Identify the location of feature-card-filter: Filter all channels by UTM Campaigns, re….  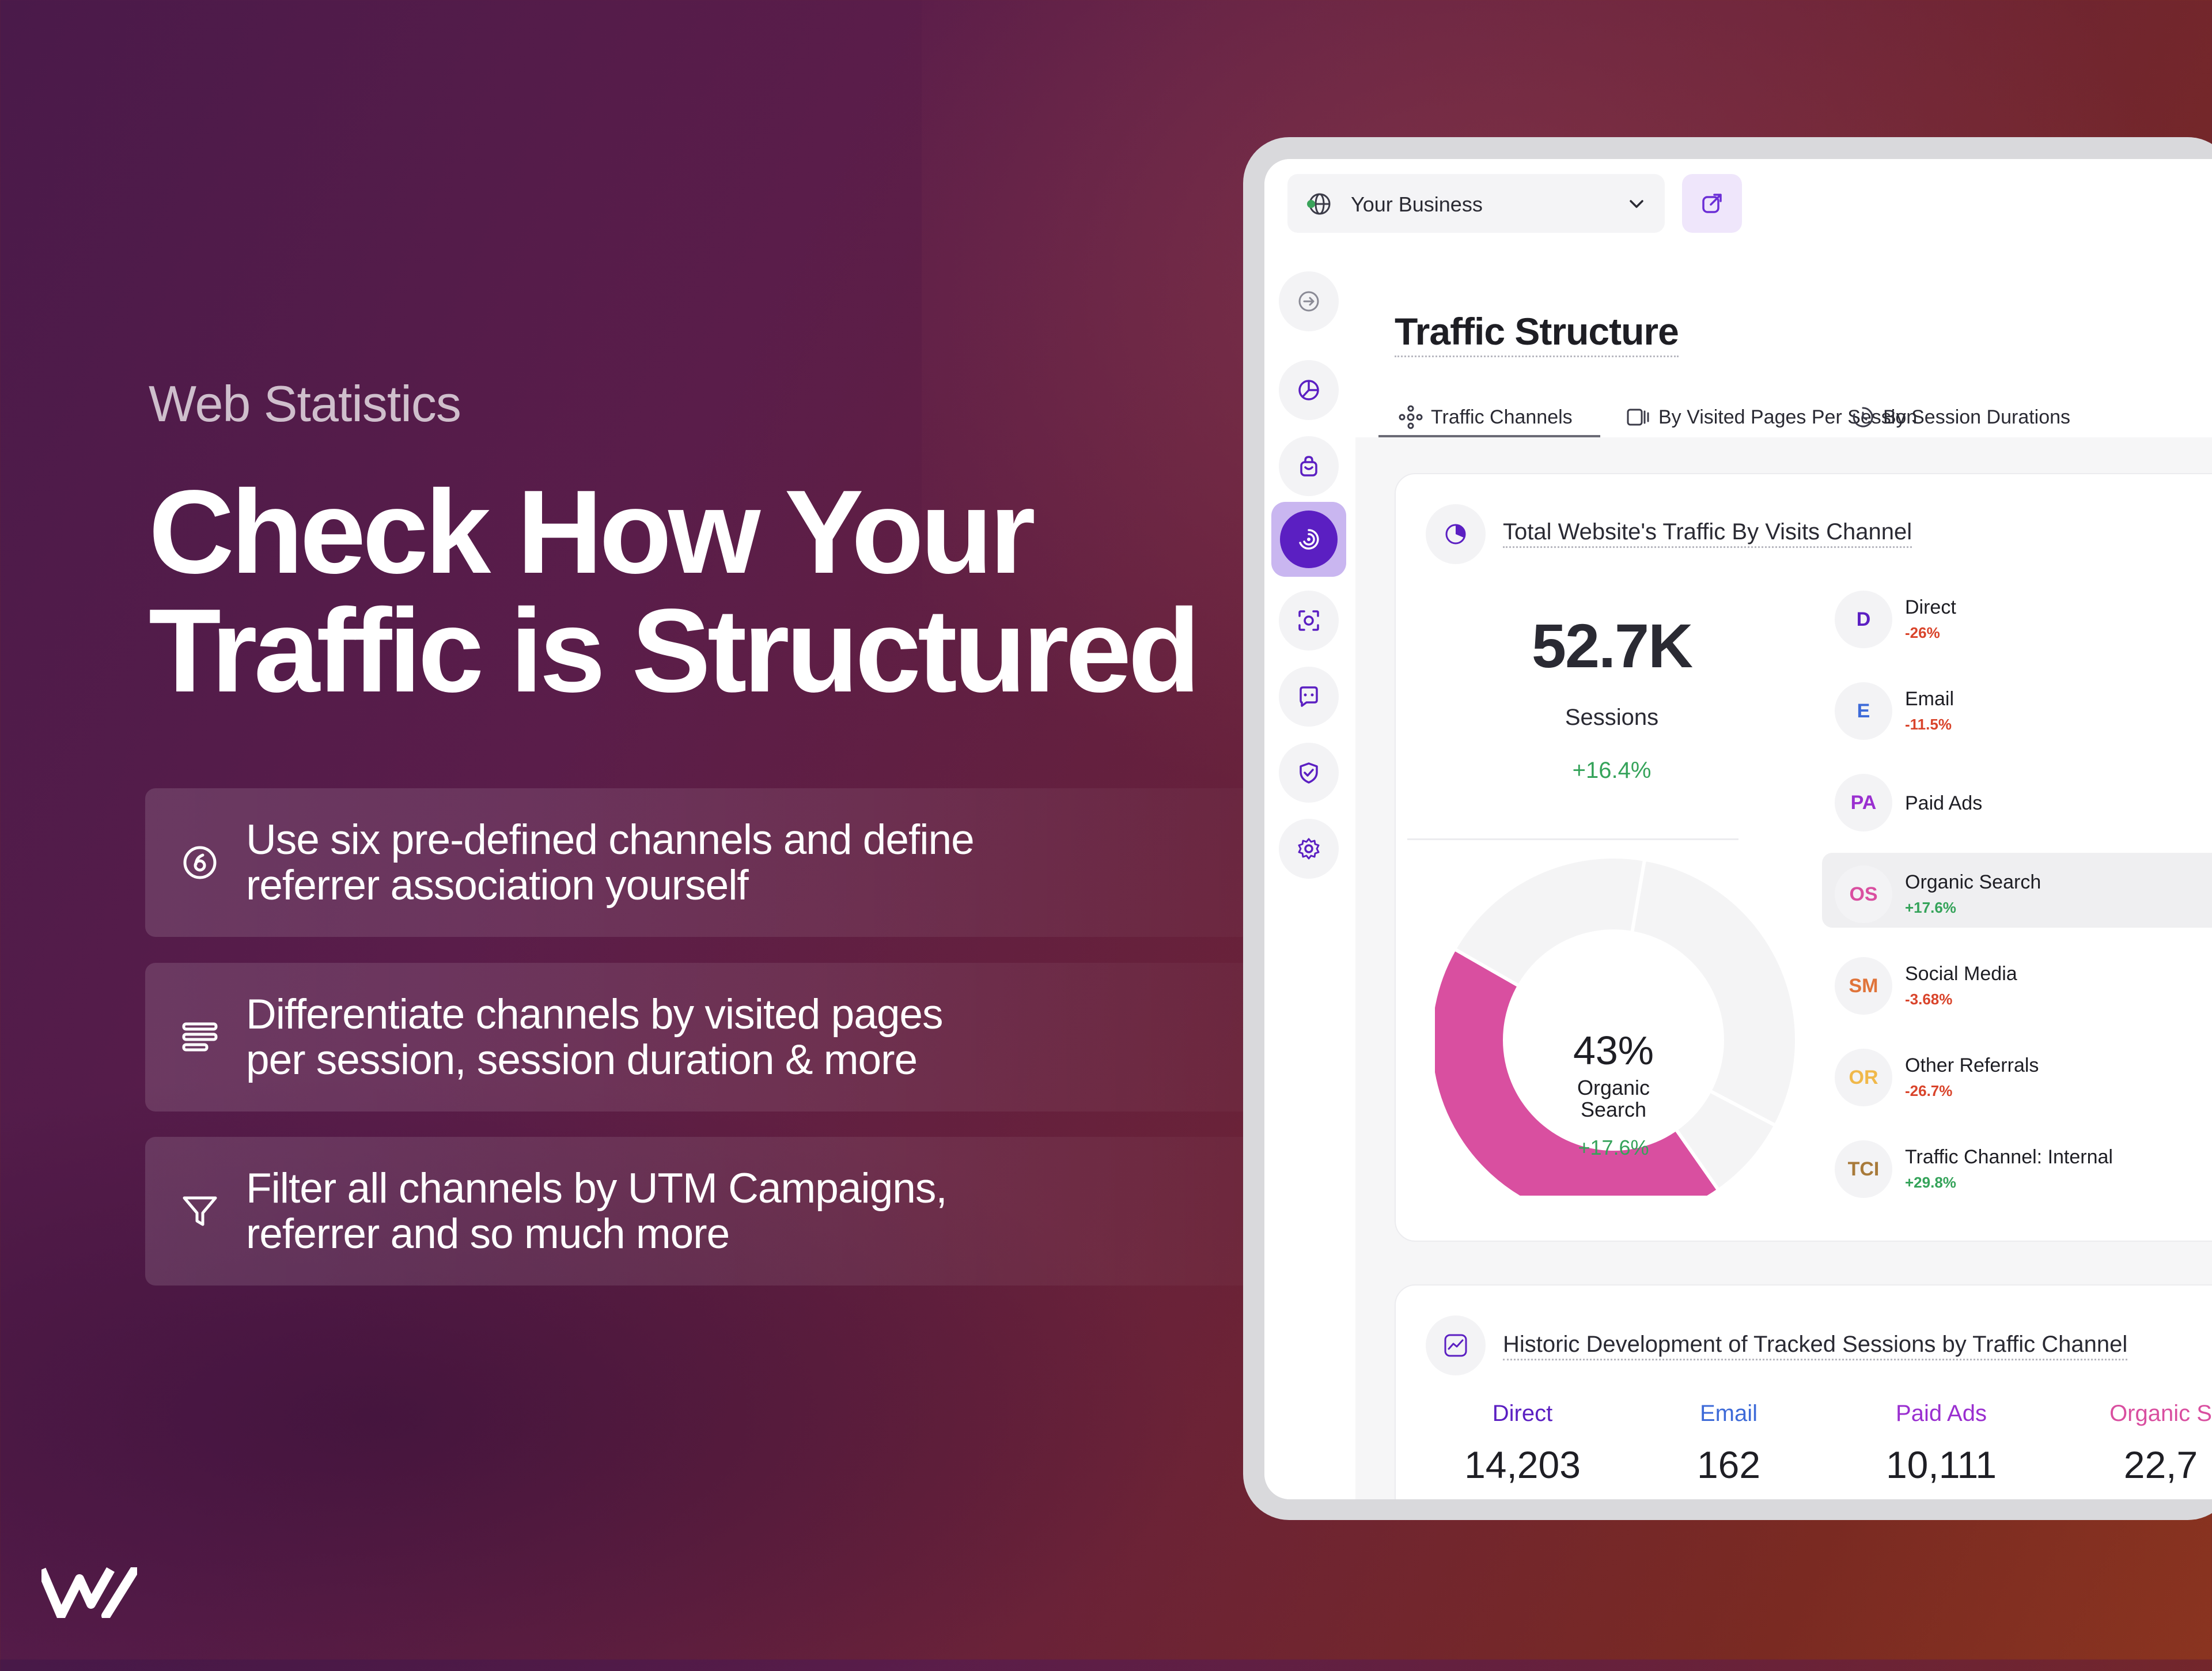
(721, 1211).